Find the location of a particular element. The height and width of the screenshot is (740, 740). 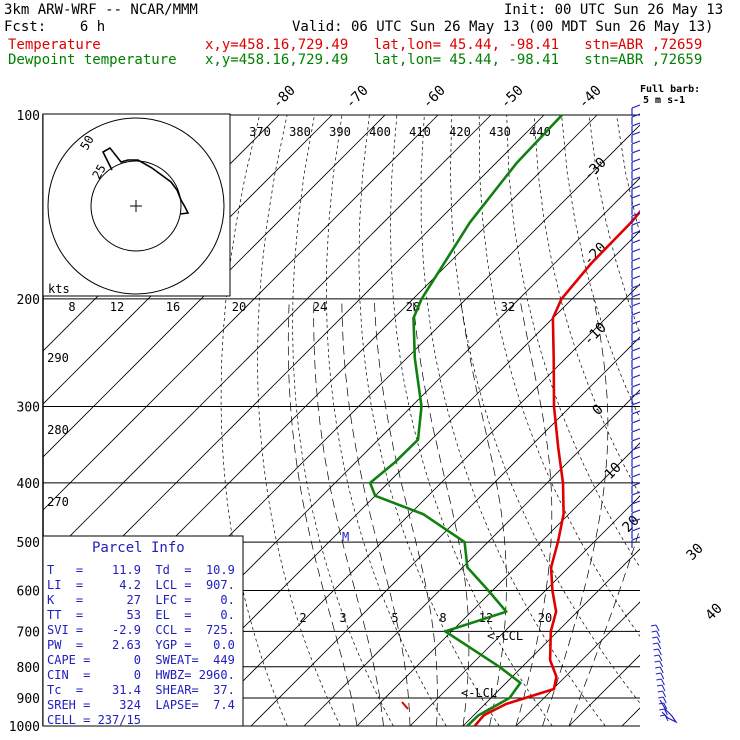

parcel-row: SVI = -2.9 CCL = 725. is located at coordinates (141, 630).